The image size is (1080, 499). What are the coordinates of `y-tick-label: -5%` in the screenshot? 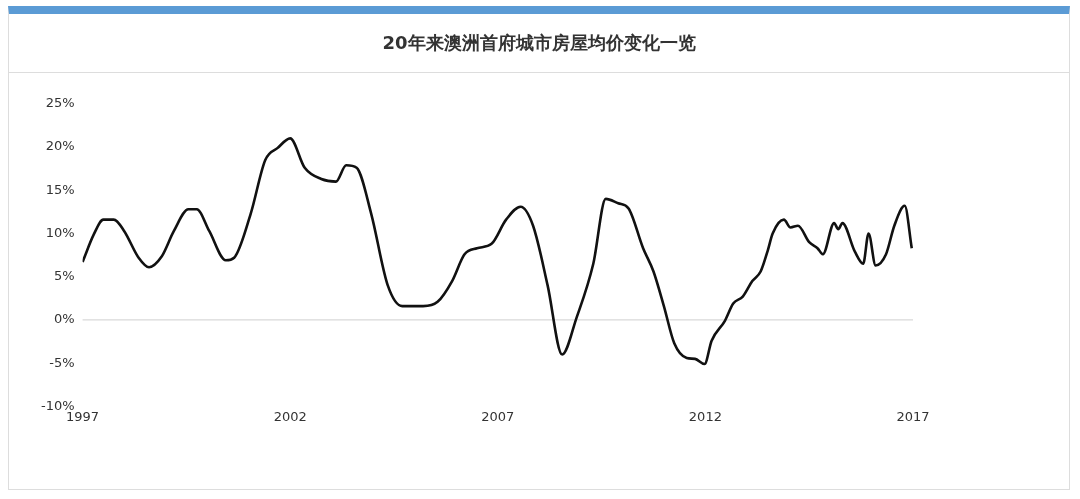 It's located at (62, 362).